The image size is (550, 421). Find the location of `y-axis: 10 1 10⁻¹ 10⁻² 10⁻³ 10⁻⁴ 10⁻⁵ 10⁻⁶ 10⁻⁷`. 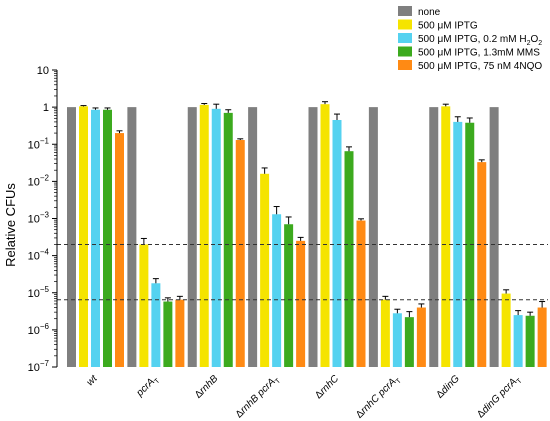

y-axis: 10 1 10⁻¹ 10⁻² 10⁻³ 10⁻⁴ 10⁻⁵ 10⁻⁶ 10⁻⁷ is located at coordinates (43, 219).